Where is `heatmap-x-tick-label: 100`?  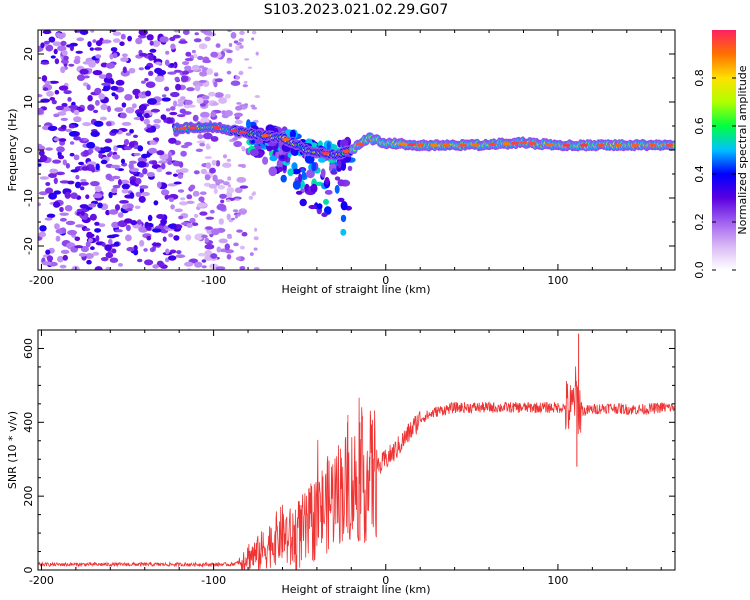 heatmap-x-tick-label: 100 is located at coordinates (557, 280).